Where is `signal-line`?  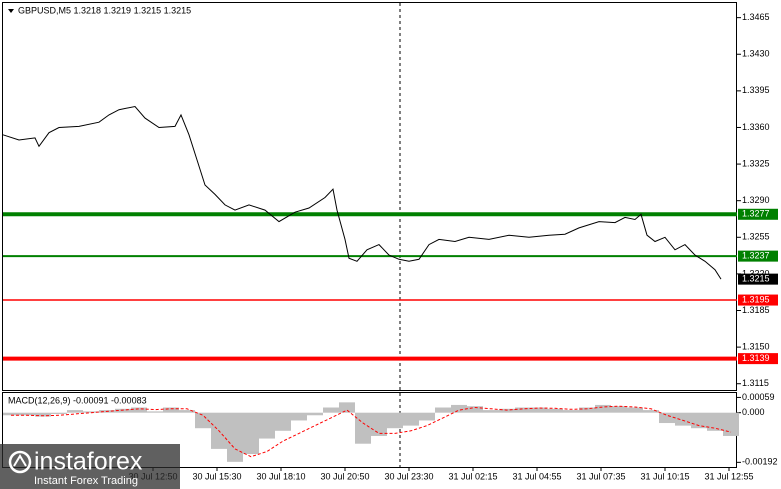 signal-line is located at coordinates (371, 431).